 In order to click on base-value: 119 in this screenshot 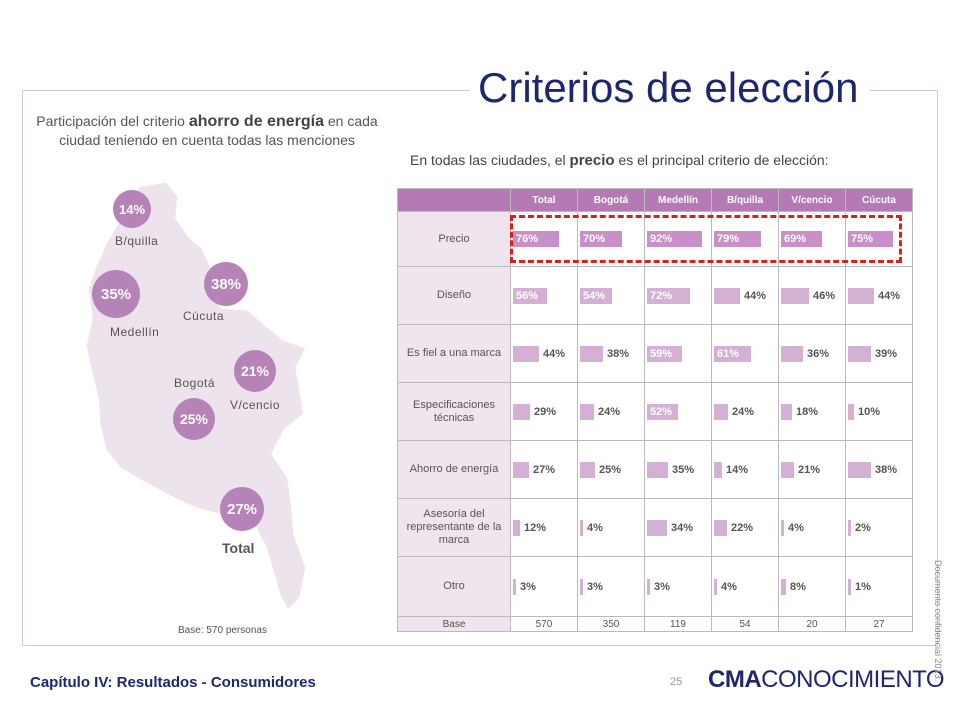, I will do `click(678, 624)`.